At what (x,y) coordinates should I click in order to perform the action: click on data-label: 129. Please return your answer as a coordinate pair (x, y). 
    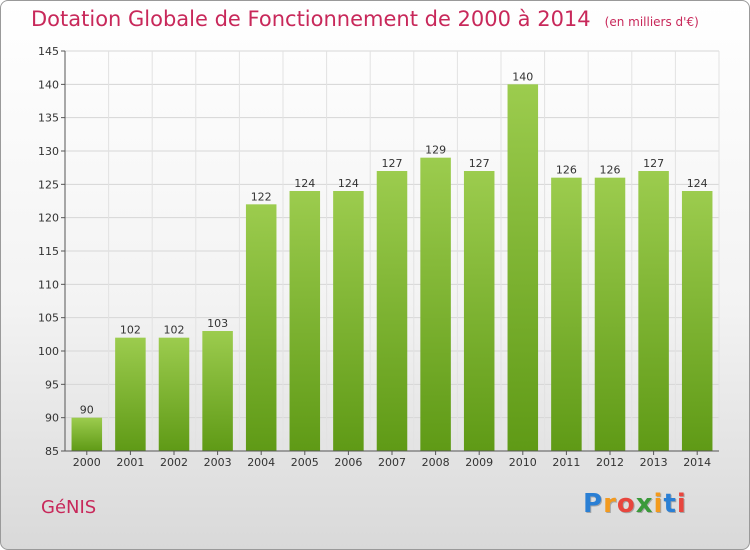
    Looking at the image, I should click on (435, 150).